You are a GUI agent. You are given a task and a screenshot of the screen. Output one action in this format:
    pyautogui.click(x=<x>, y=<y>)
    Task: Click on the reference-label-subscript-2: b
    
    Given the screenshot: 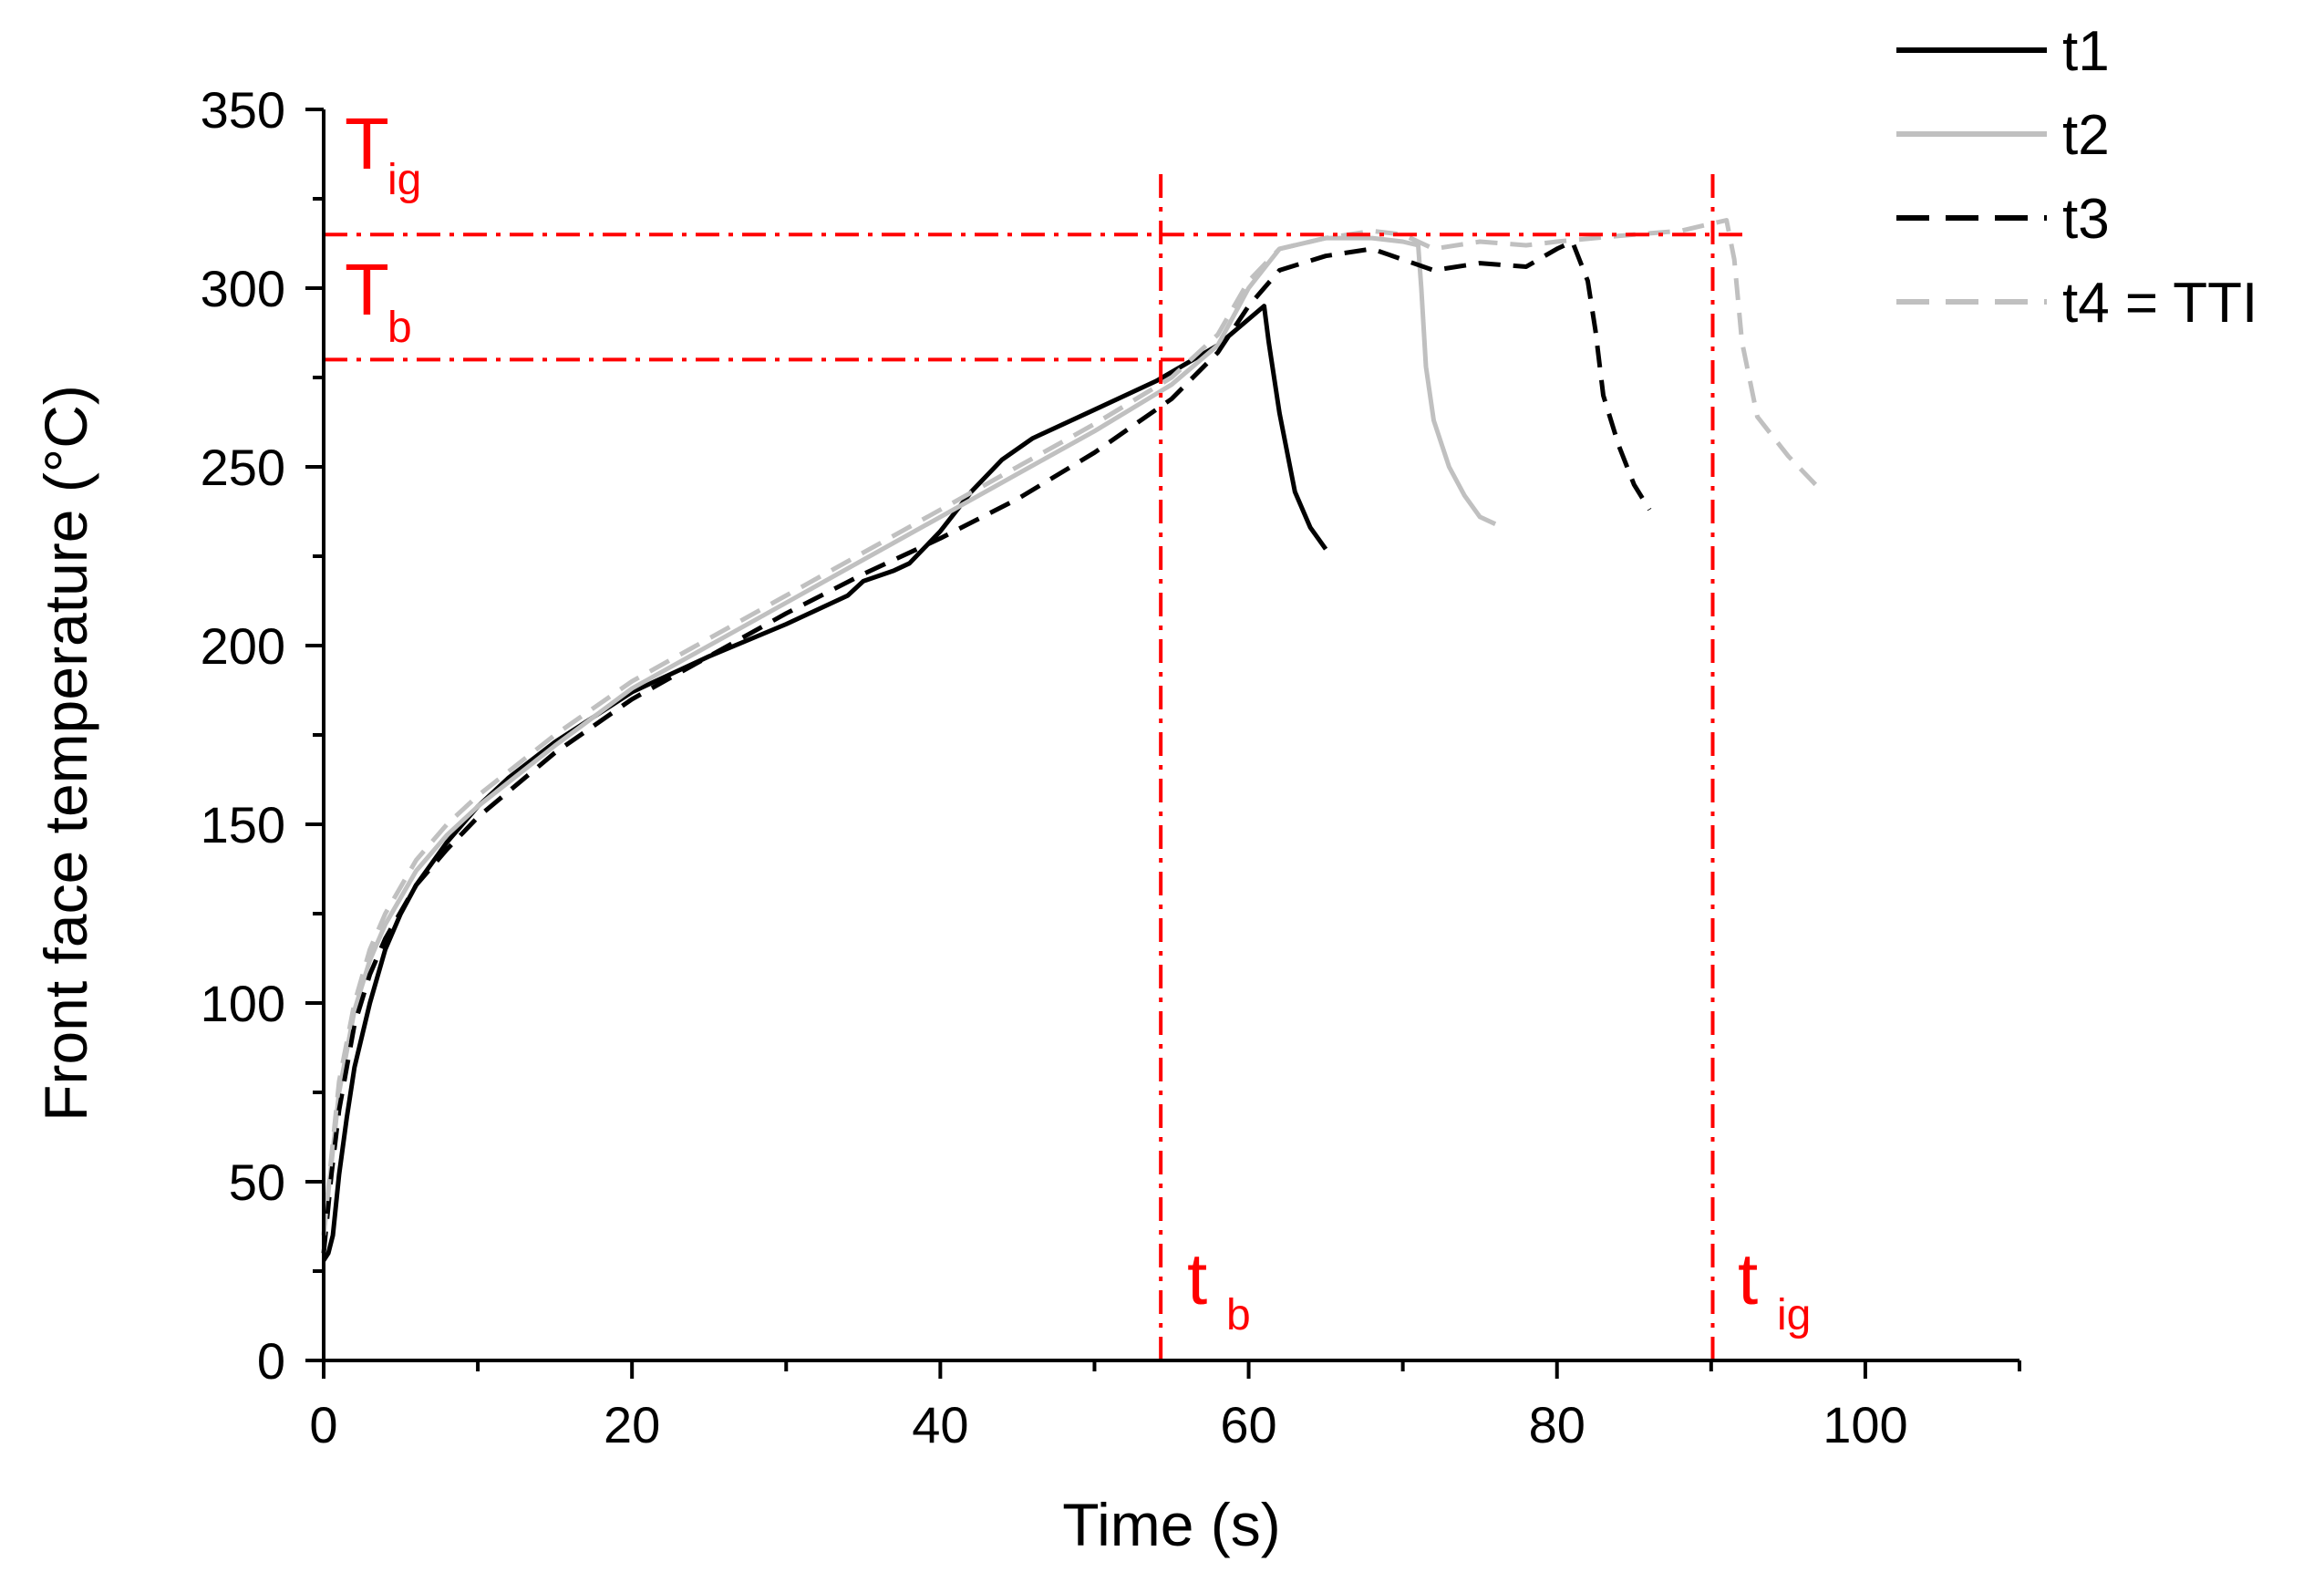 What is the action you would take?
    pyautogui.click(x=399, y=328)
    